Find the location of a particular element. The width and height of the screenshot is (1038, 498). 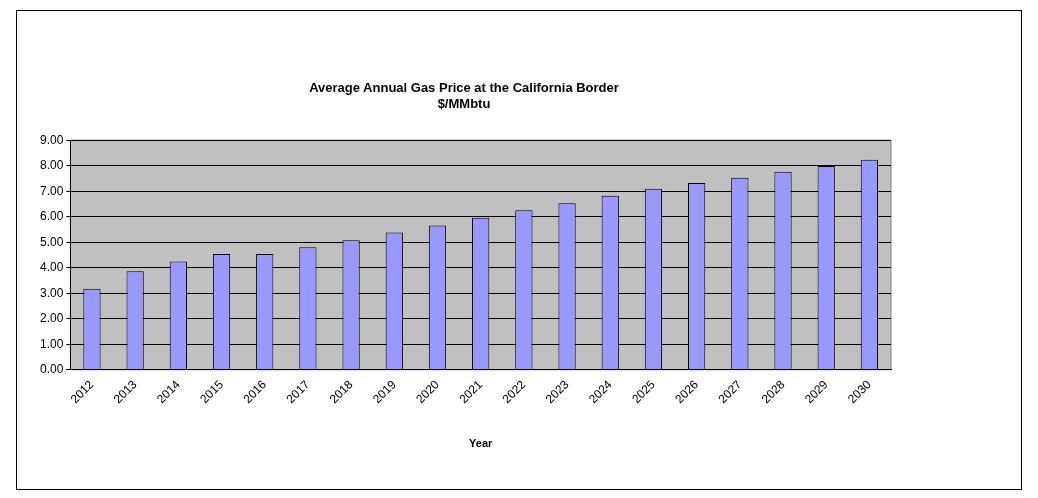

y-tick-label: 5.00 is located at coordinates (52, 241).